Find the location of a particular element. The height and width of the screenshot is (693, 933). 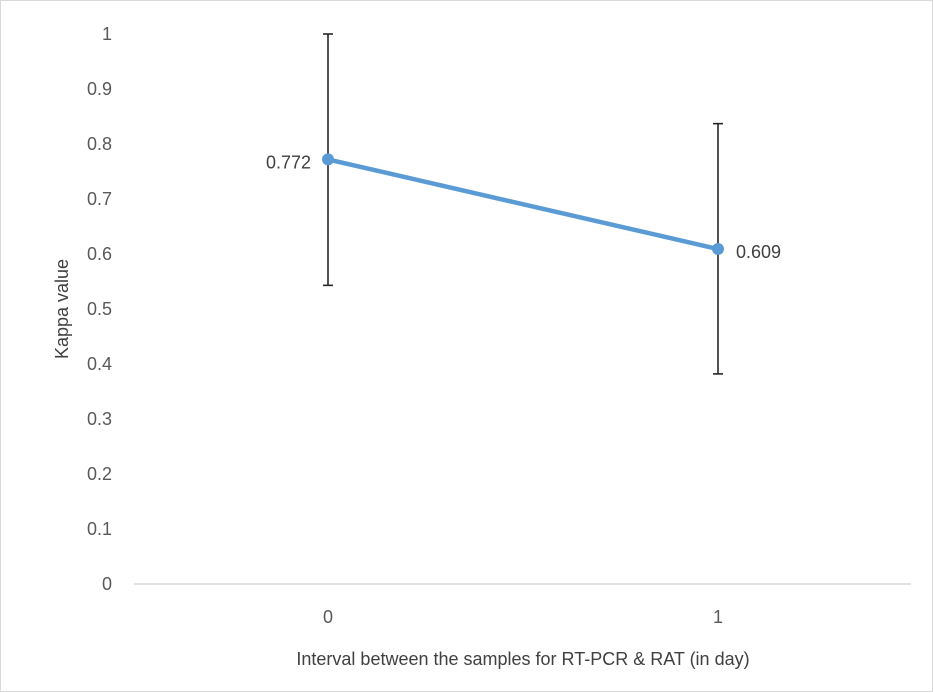

y-tick-label-0: 0 is located at coordinates (107, 584).